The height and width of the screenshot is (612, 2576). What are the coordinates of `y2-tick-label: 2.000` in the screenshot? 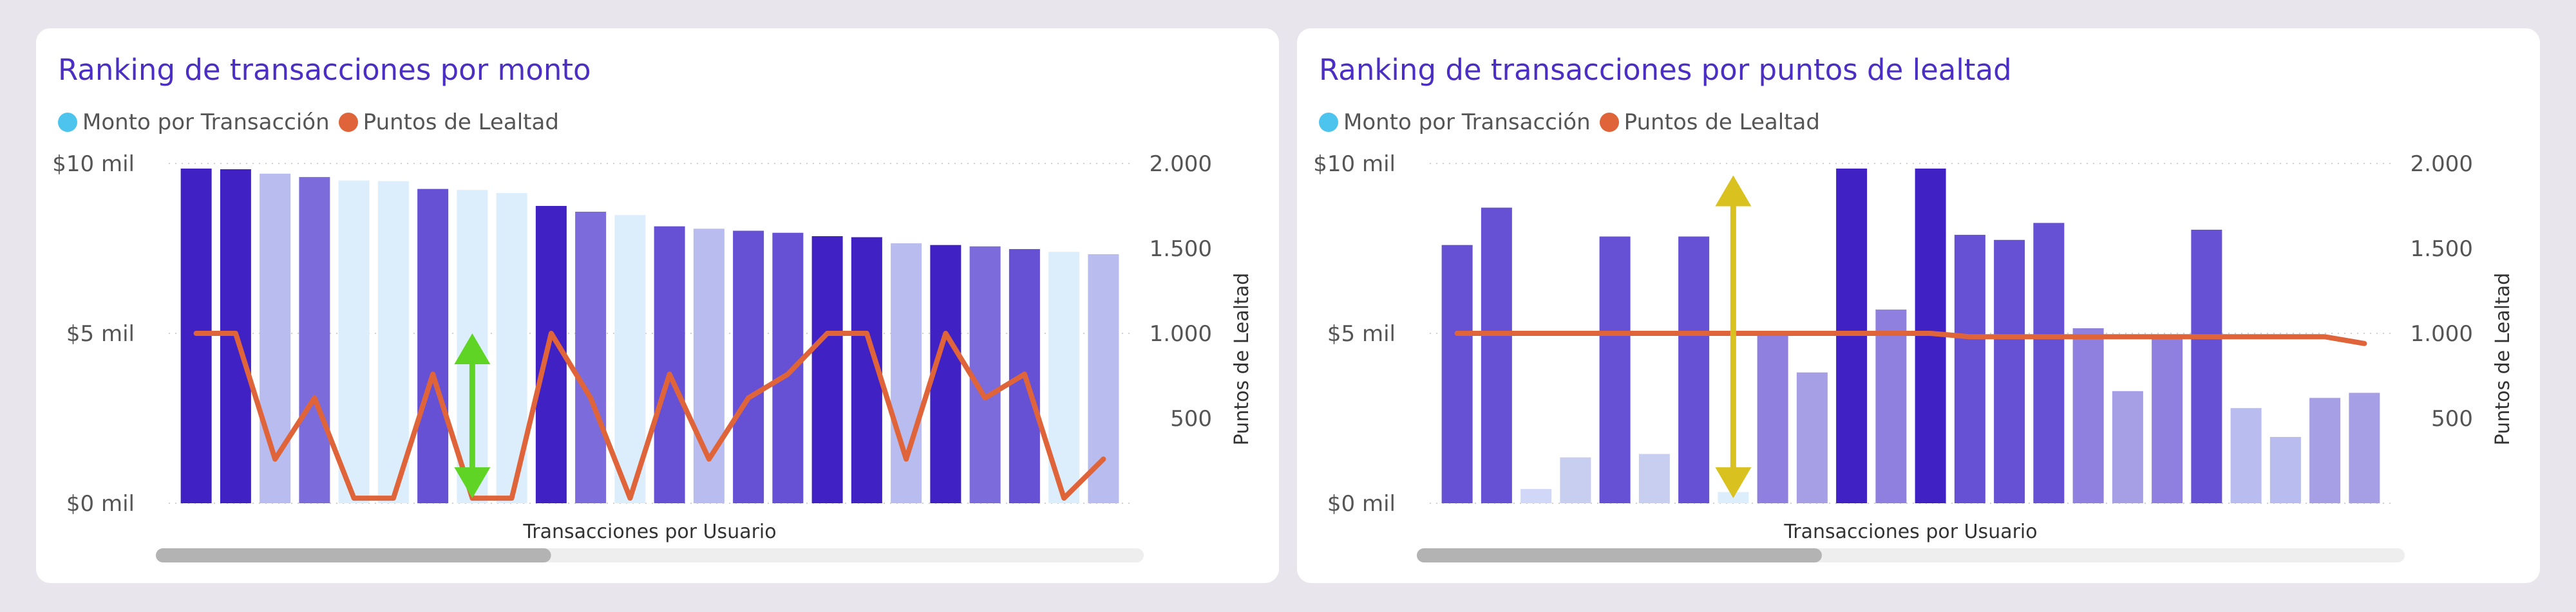 It's located at (2441, 164).